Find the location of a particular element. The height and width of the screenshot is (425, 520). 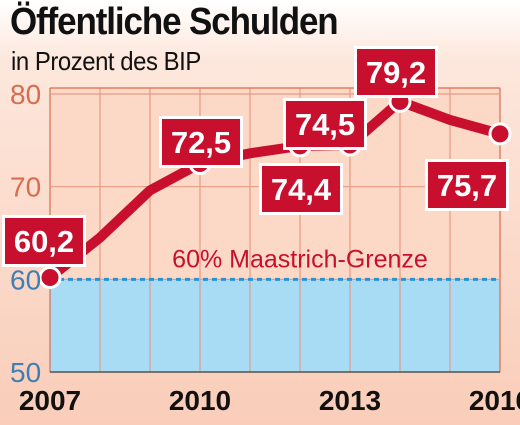

chart-subtitle: in Prozent des BIP is located at coordinates (106, 61).